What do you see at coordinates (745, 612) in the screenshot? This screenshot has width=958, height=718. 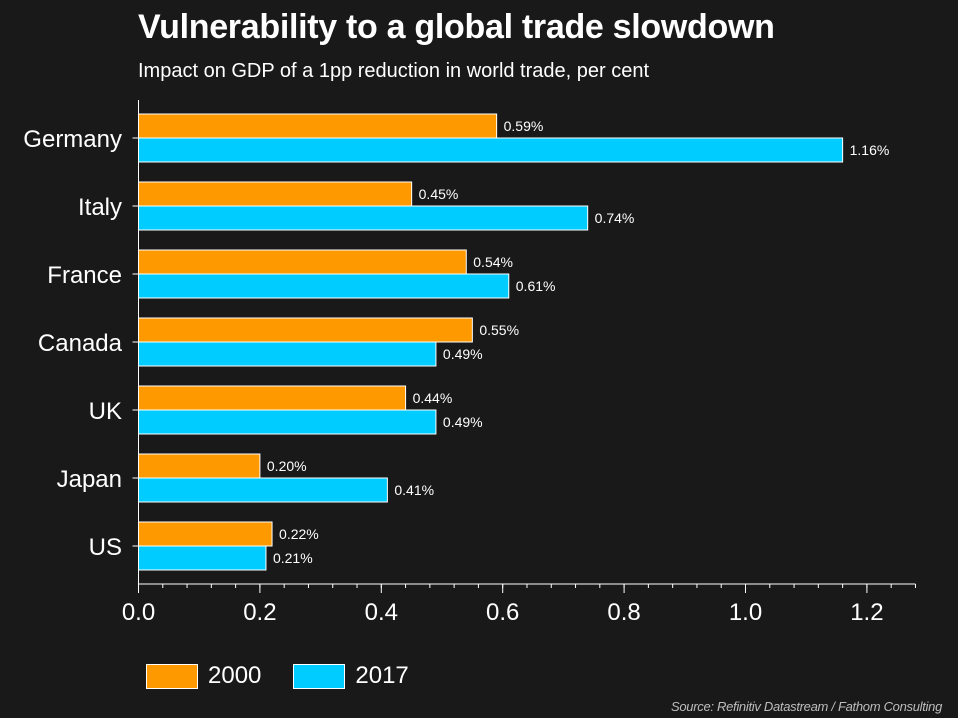 I see `x-tick-label: 1.0` at bounding box center [745, 612].